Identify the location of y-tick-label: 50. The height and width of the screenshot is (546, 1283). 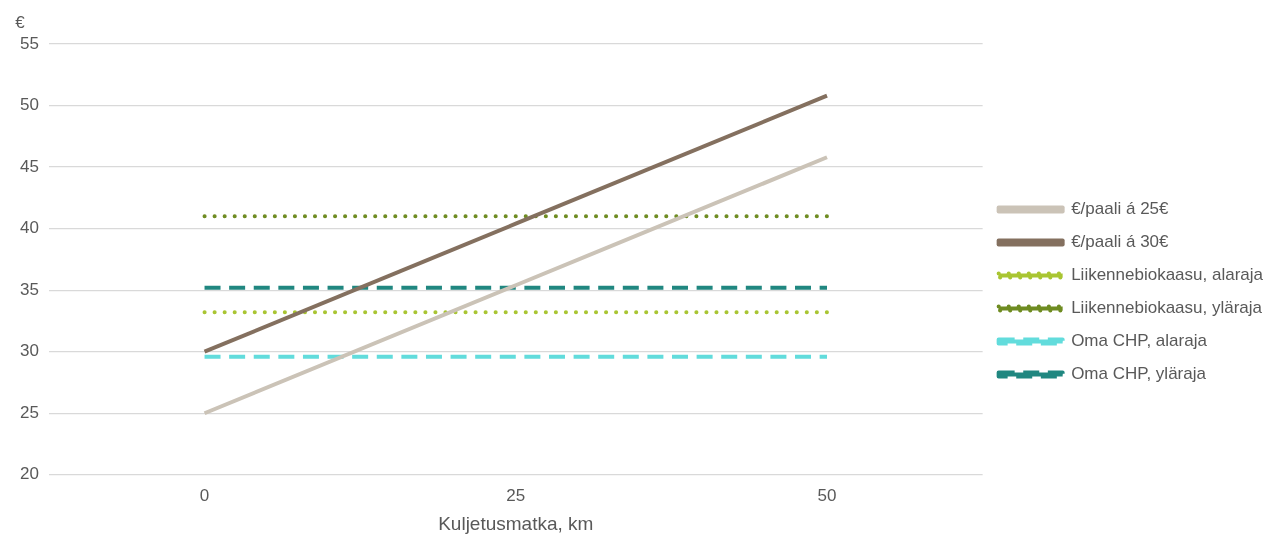
(29, 105).